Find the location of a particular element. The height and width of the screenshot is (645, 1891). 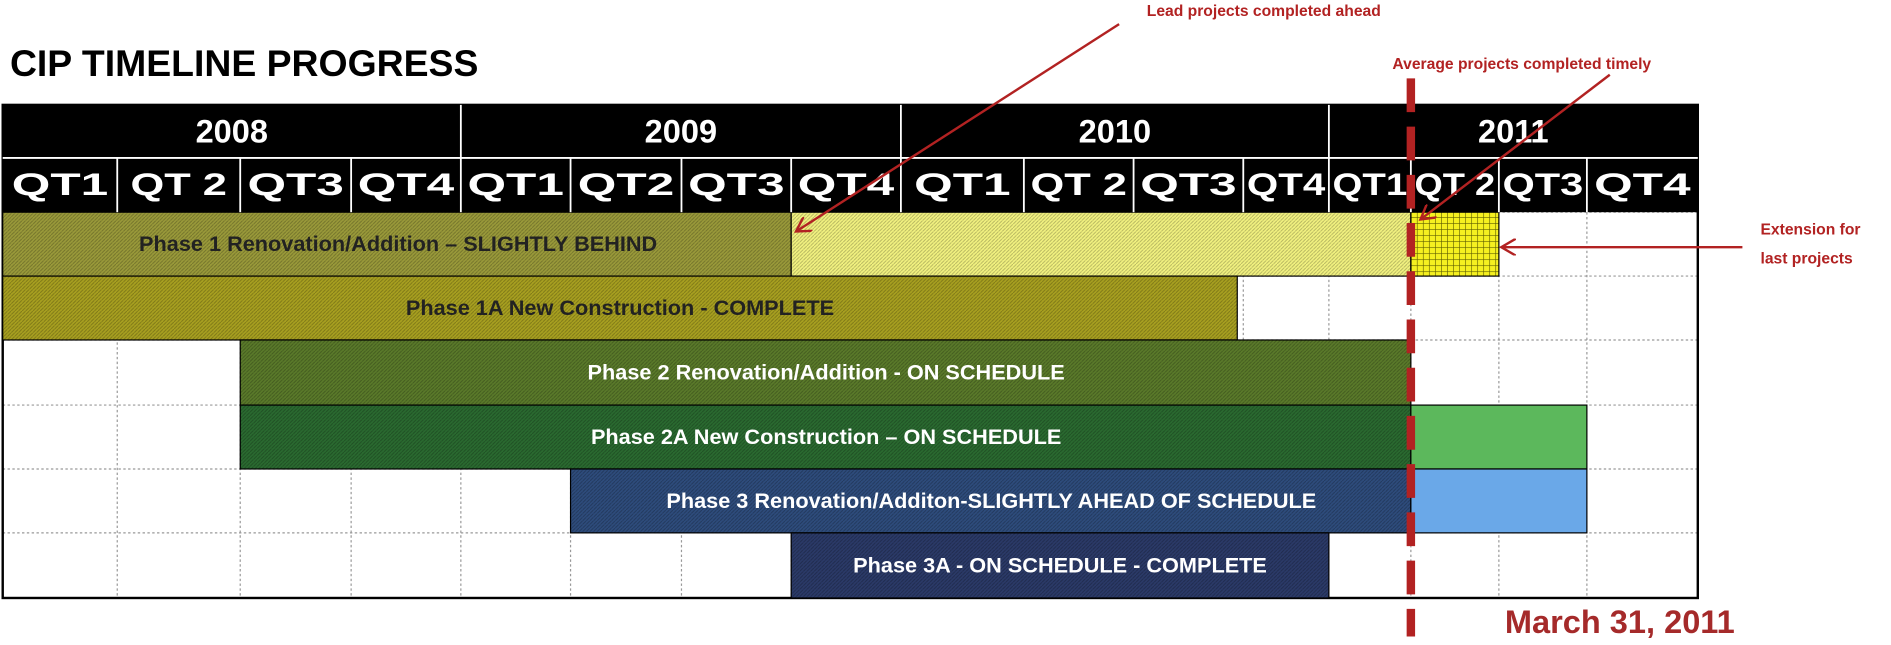

year-label: 2009 is located at coordinates (681, 131).